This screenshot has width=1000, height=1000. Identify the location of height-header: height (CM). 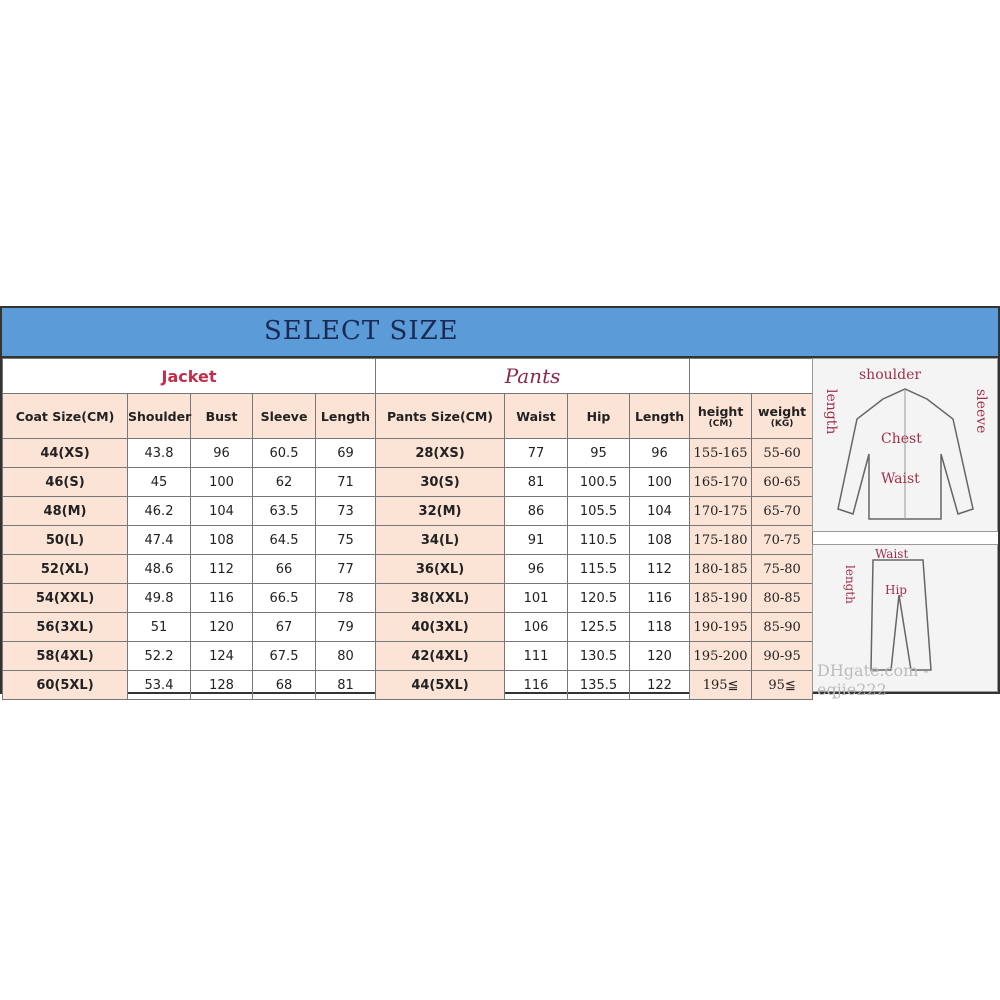
(721, 416).